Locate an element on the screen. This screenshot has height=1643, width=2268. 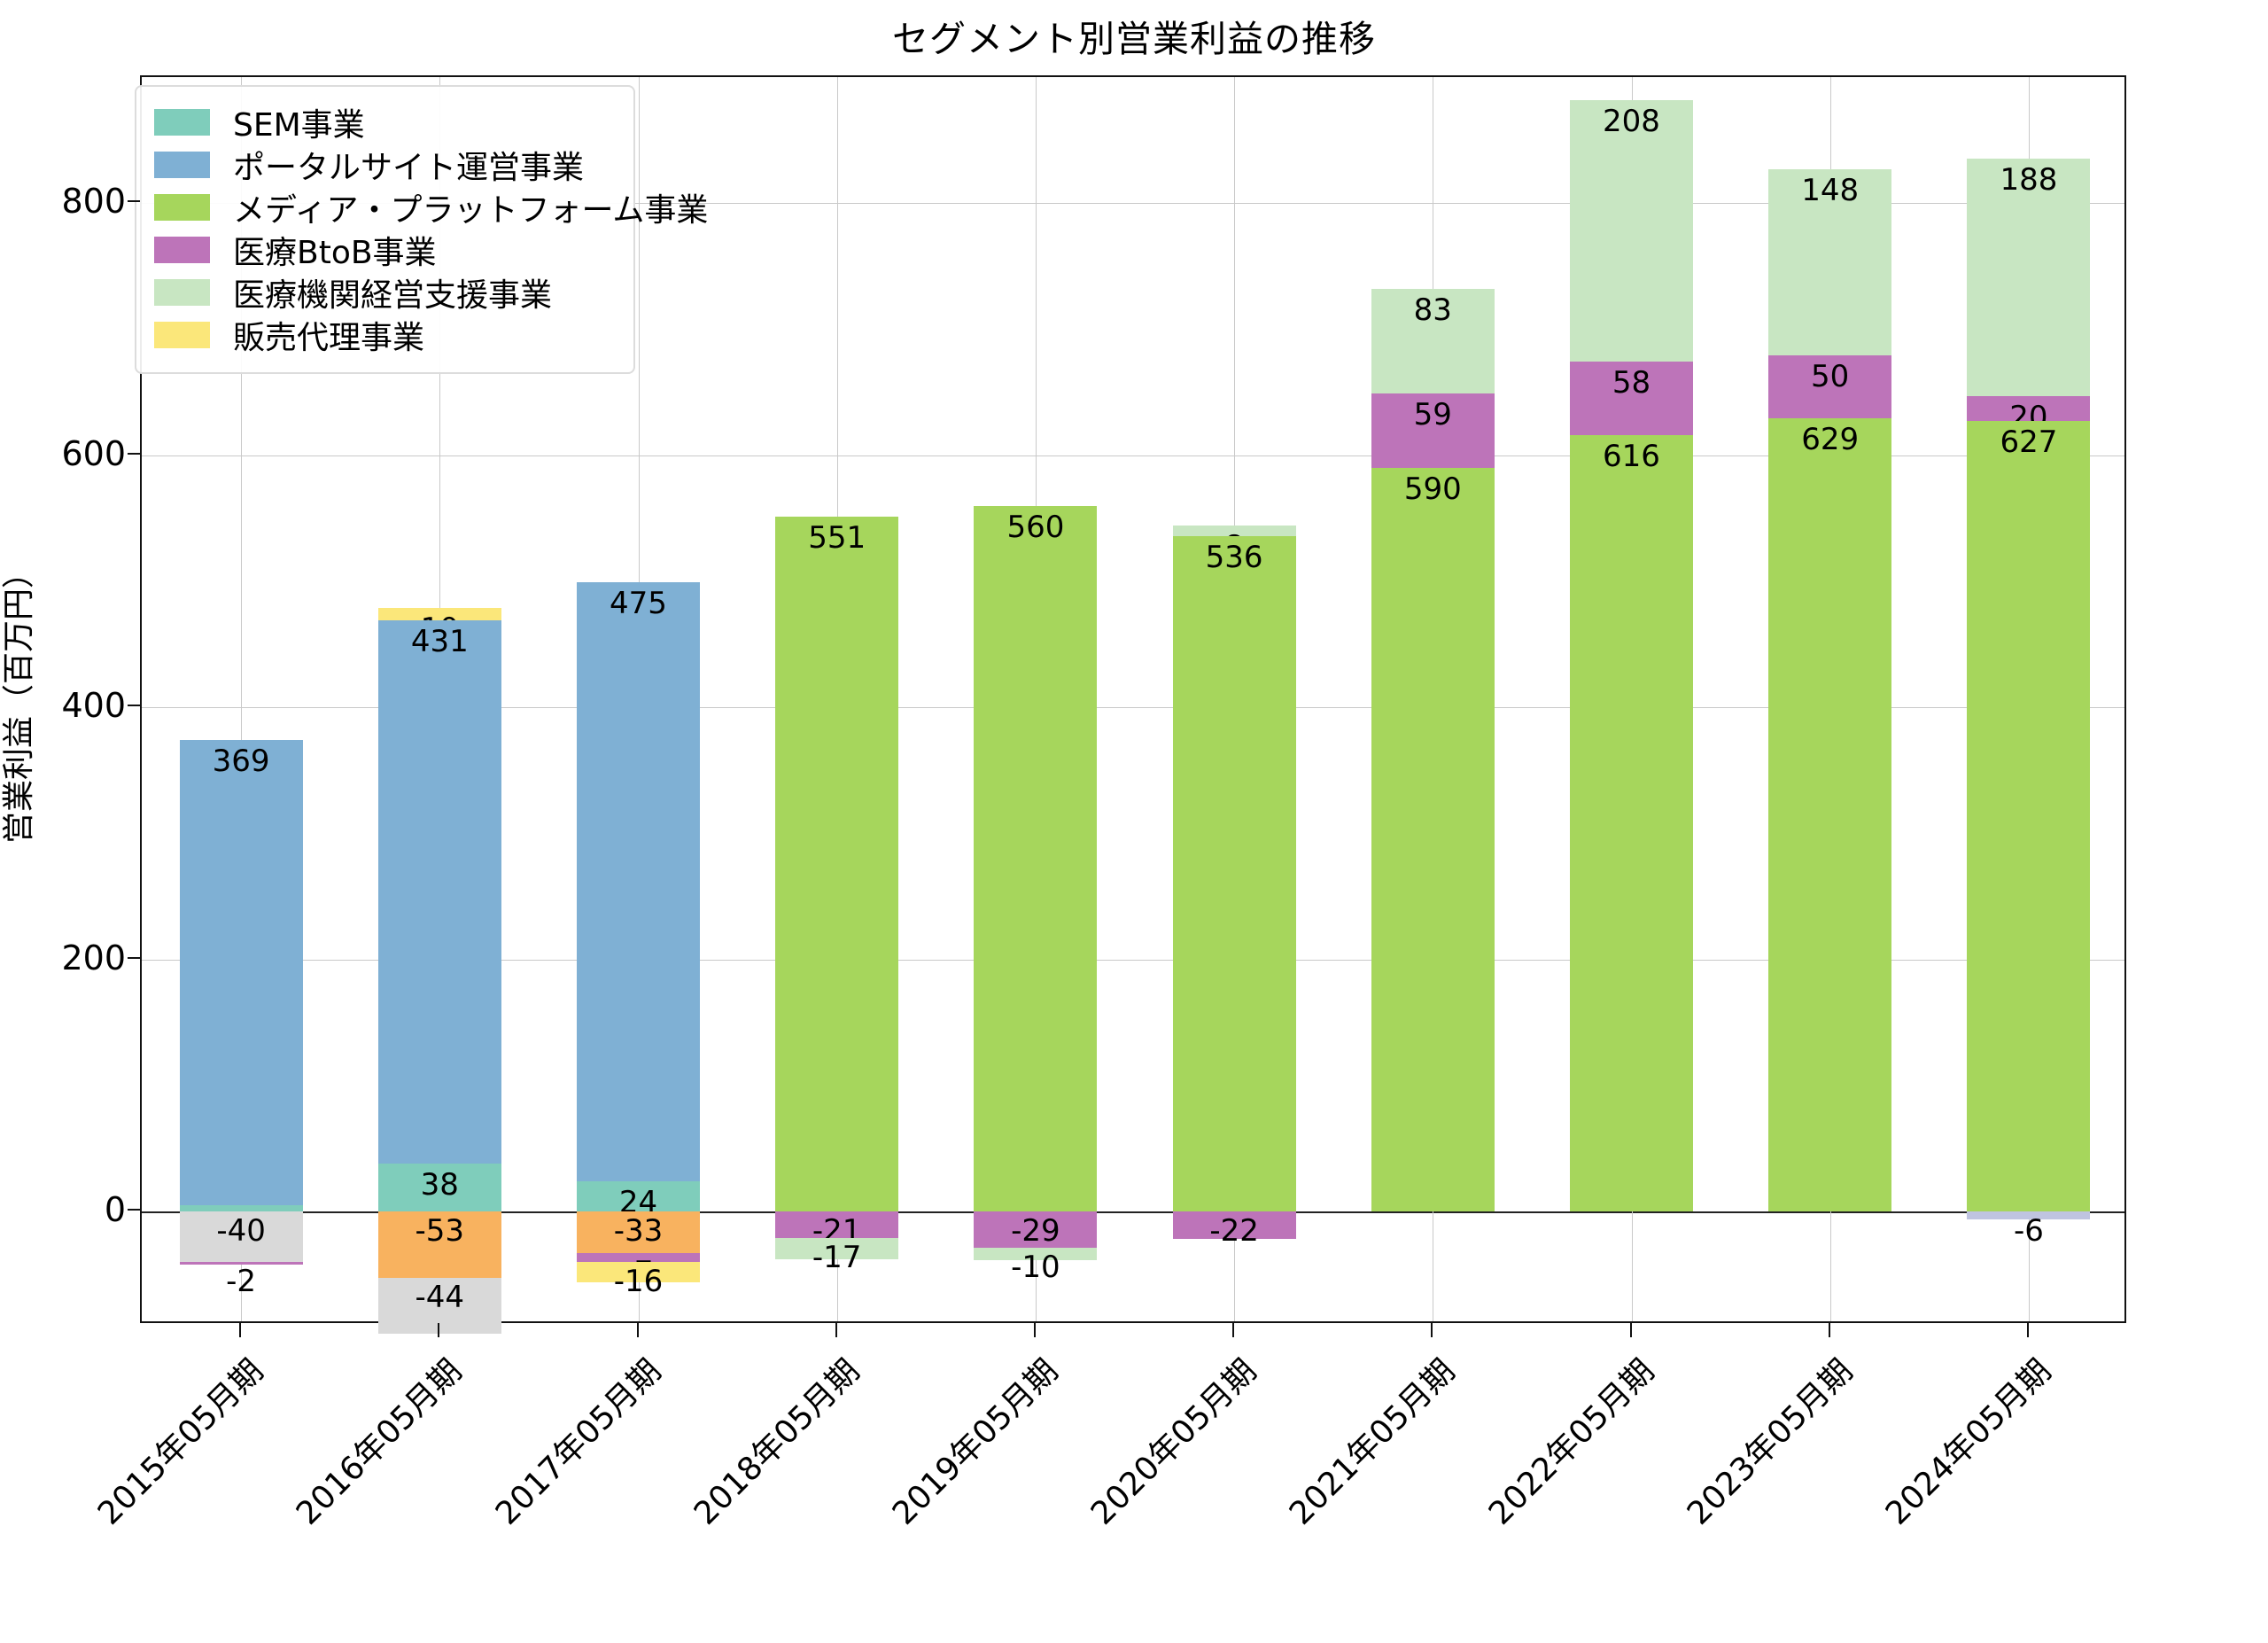
bar-group: 208 58 616 is located at coordinates (1631, 699).